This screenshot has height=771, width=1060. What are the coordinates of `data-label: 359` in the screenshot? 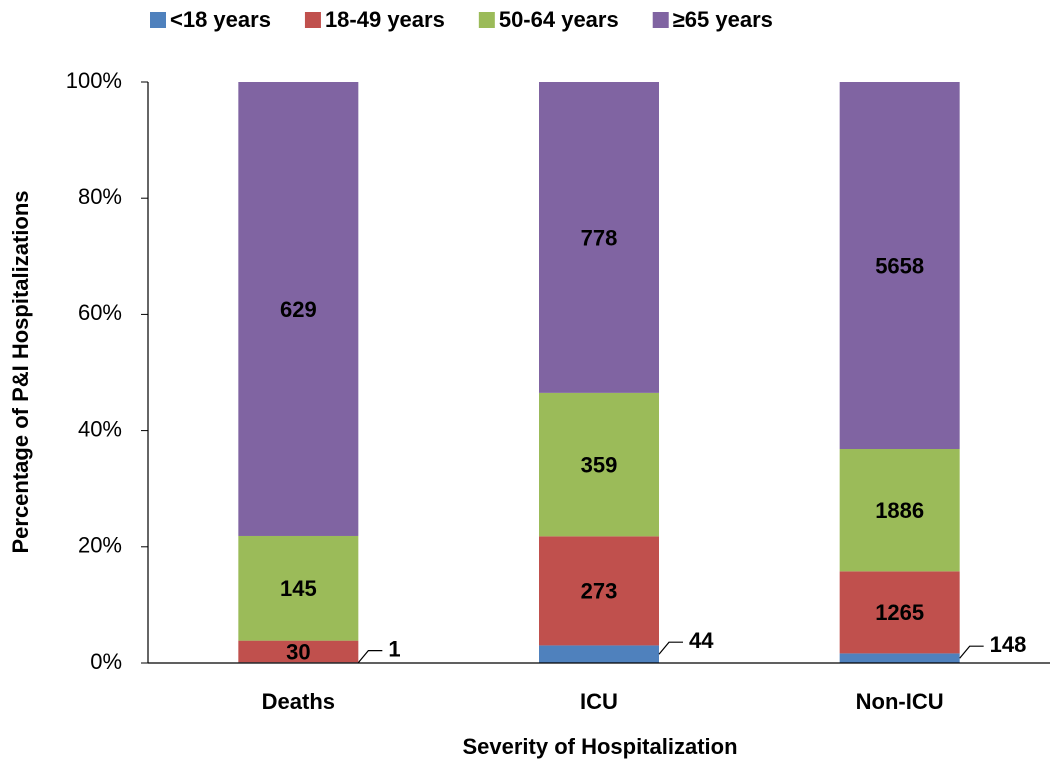 It's located at (599, 464).